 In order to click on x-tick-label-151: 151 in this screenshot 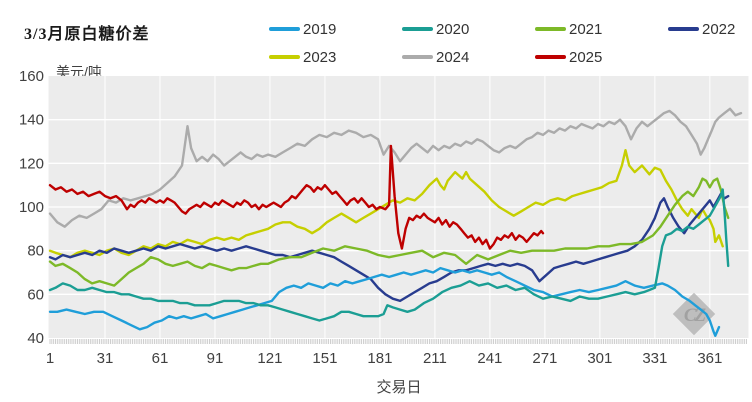, I will do `click(324, 358)`.